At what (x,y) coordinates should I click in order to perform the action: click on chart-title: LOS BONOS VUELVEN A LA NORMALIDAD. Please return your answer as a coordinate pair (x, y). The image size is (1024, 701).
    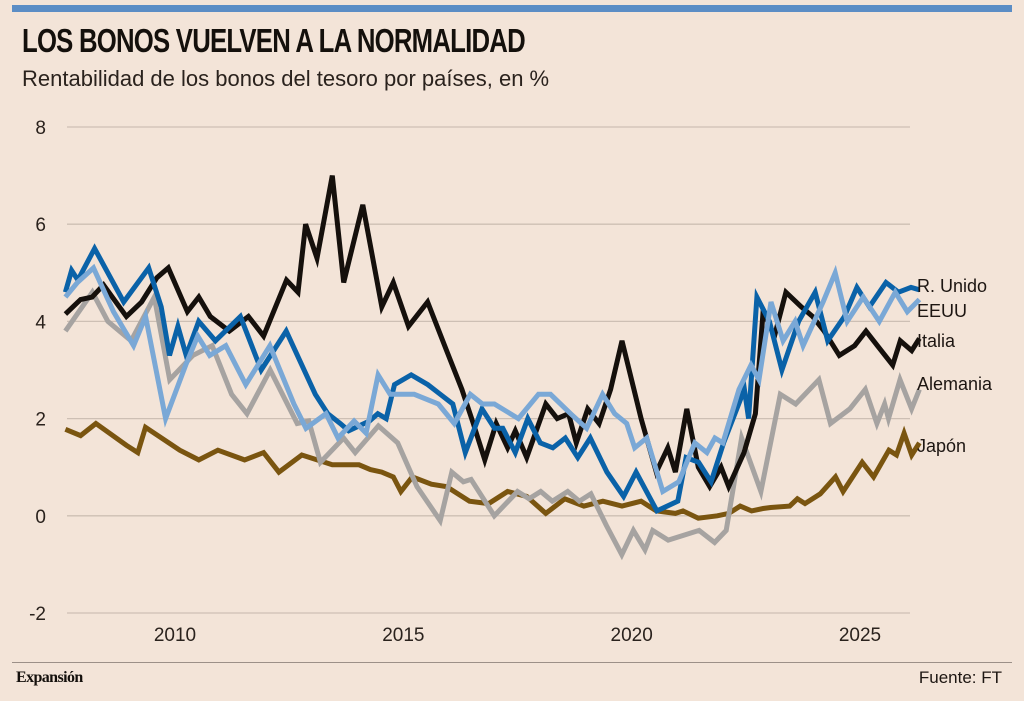
    Looking at the image, I should click on (274, 40).